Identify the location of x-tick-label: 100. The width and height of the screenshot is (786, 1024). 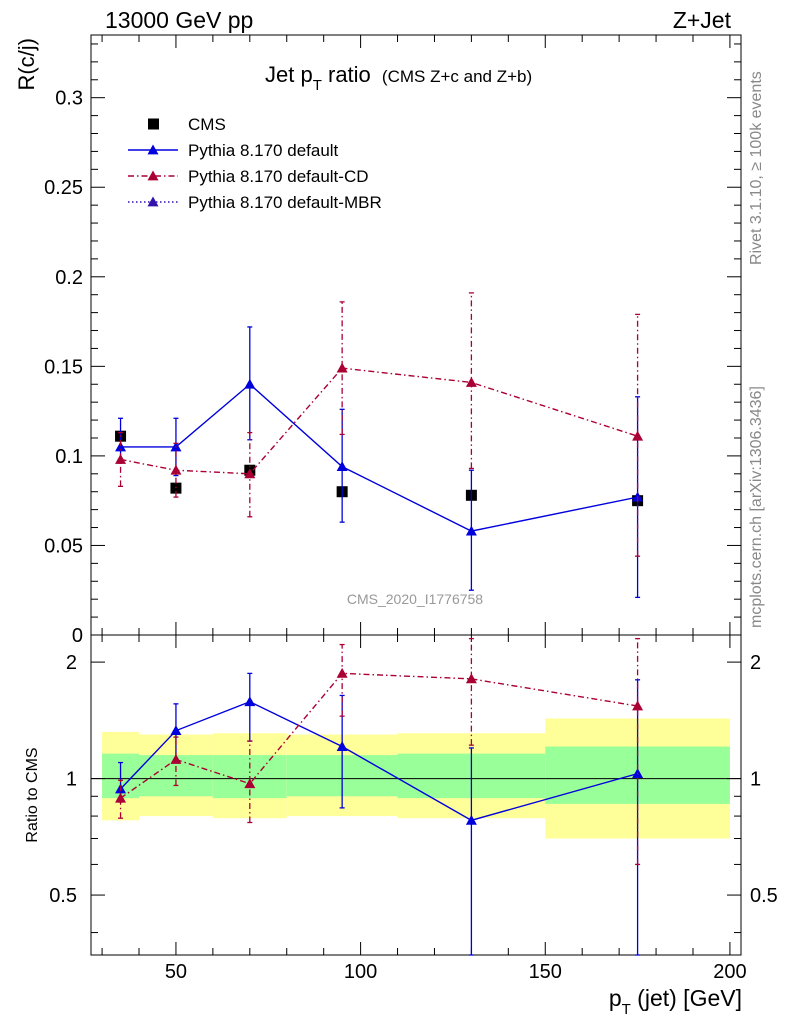
(360, 972).